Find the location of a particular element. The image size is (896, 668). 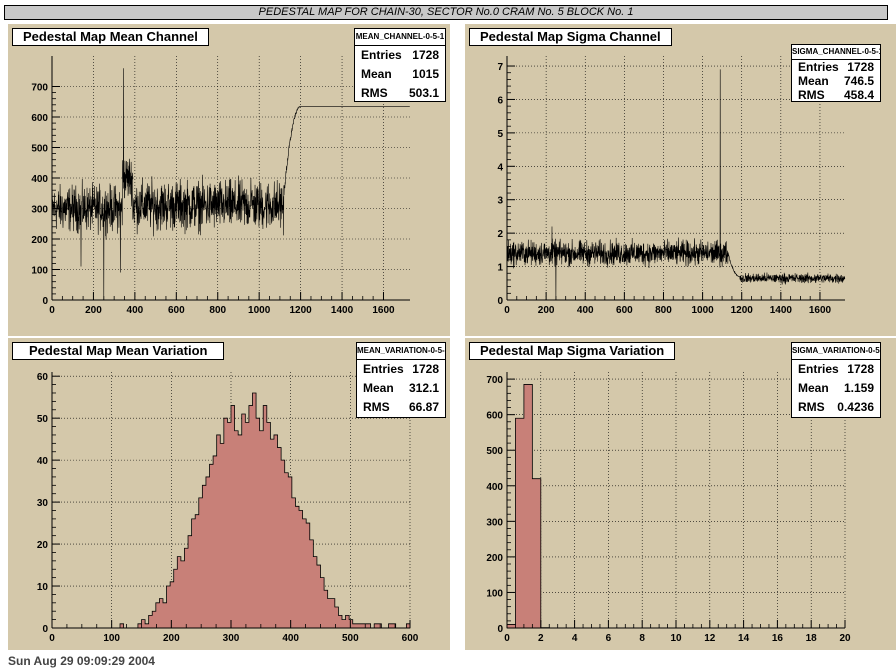

stats-mean: 1.159 is located at coordinates (858, 388).